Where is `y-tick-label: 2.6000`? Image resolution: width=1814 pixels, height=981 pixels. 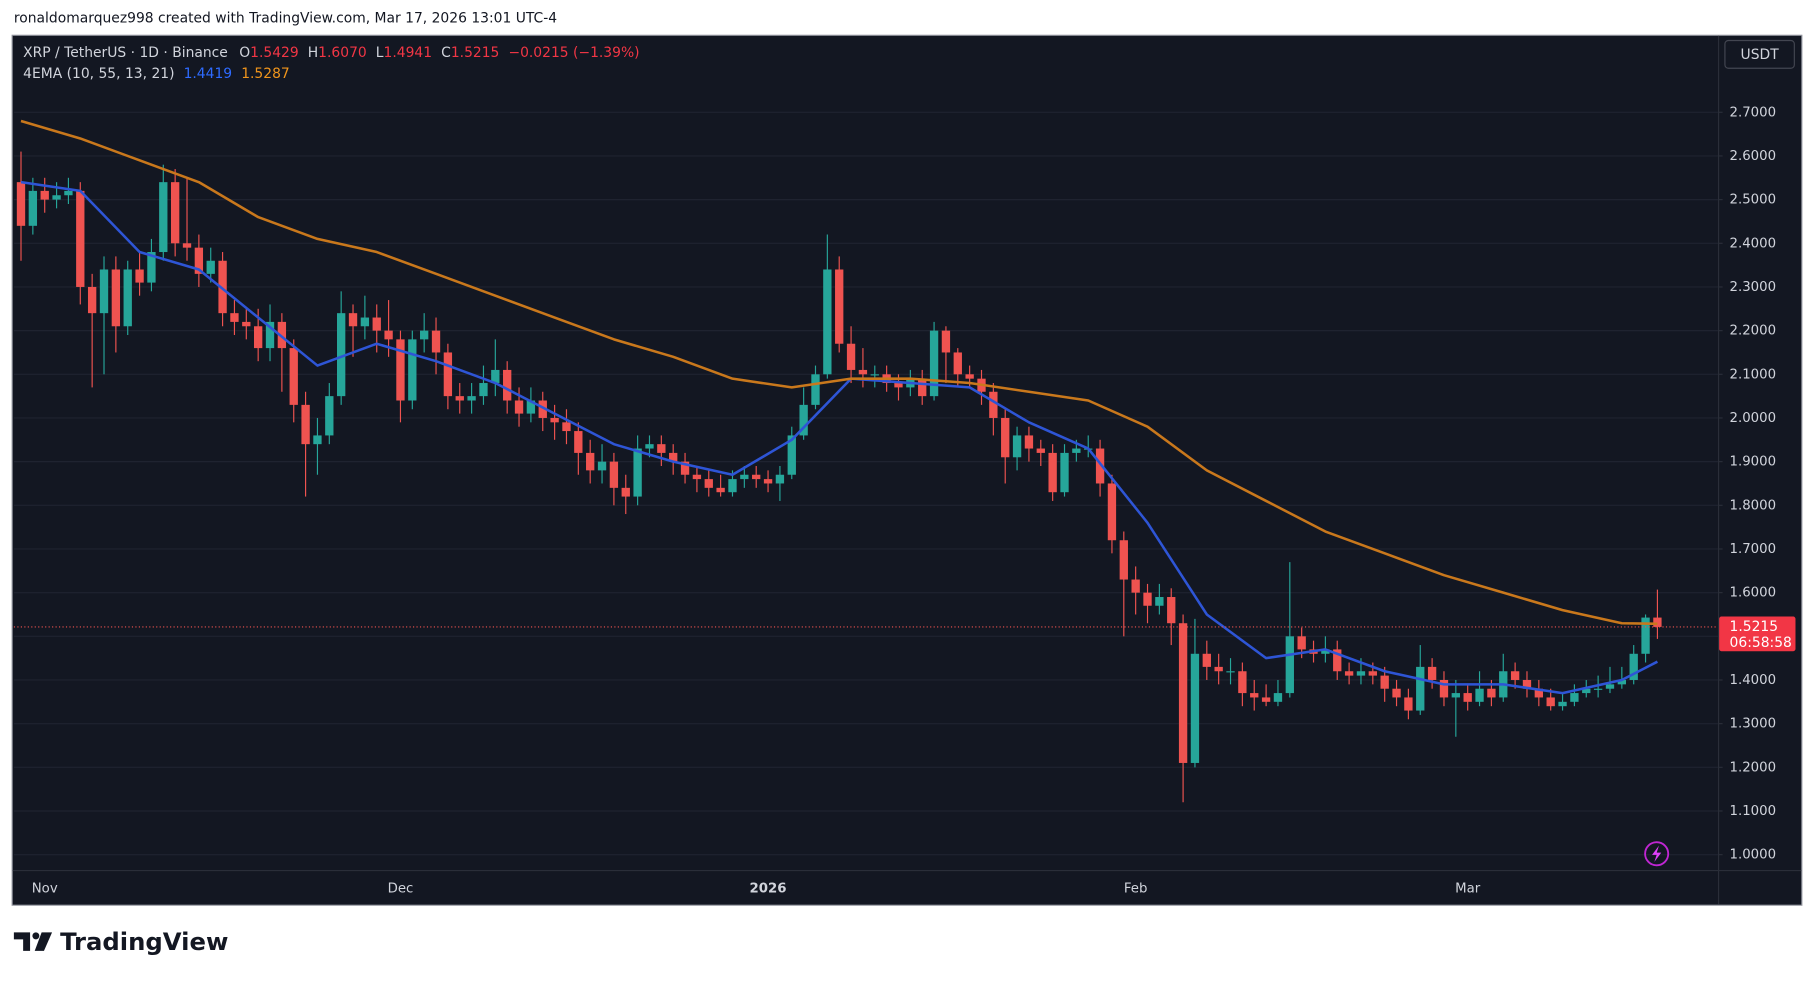
y-tick-label: 2.6000 is located at coordinates (1753, 156).